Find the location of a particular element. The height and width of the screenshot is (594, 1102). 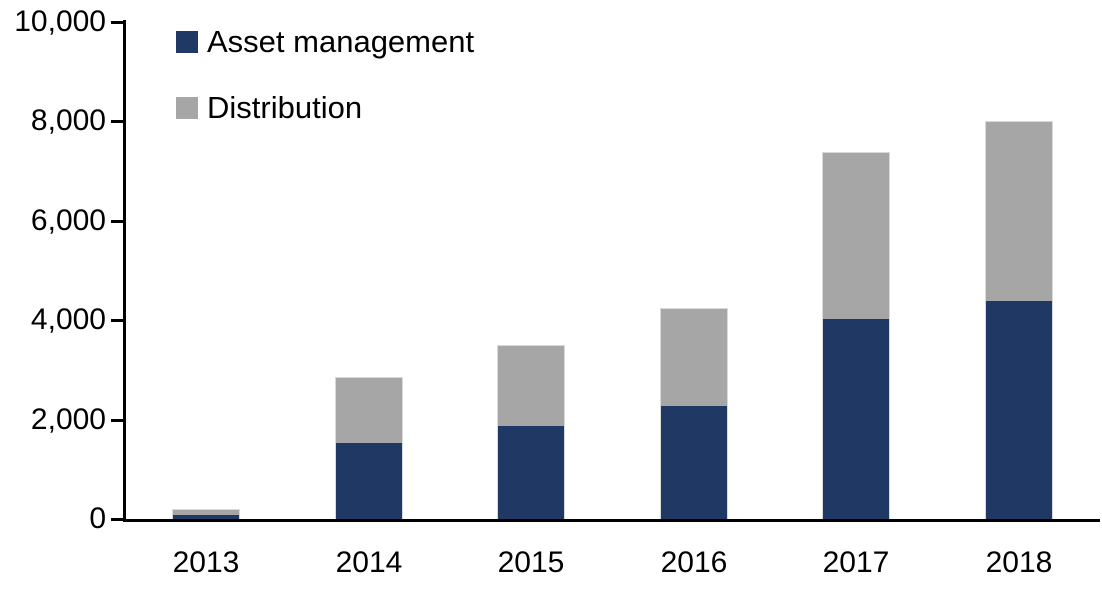

legend-swatch-distribution-icon is located at coordinates (187, 107).